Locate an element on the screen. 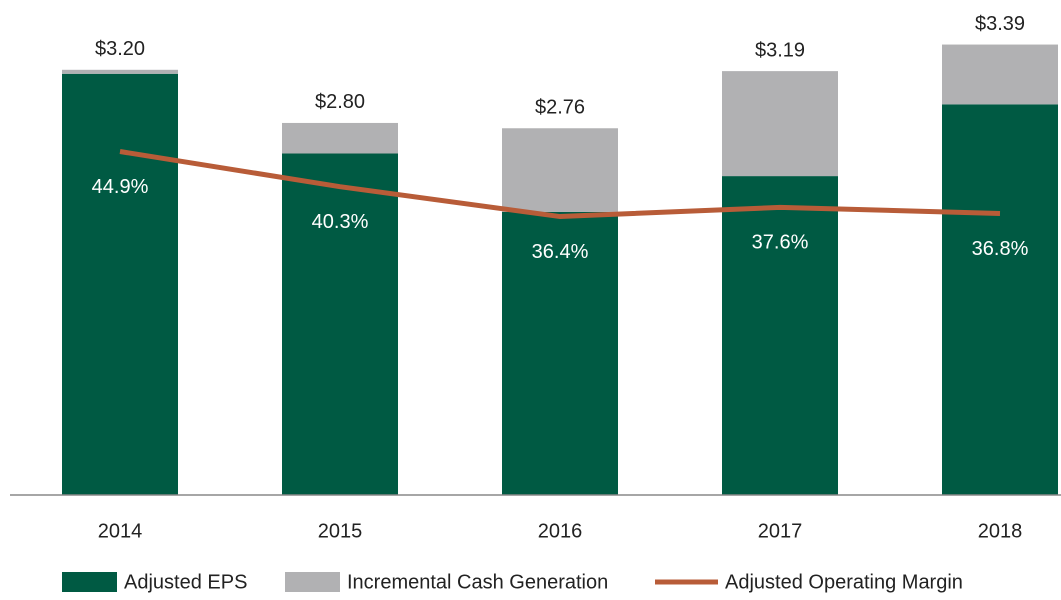  total-label: $2.80 is located at coordinates (340, 102).